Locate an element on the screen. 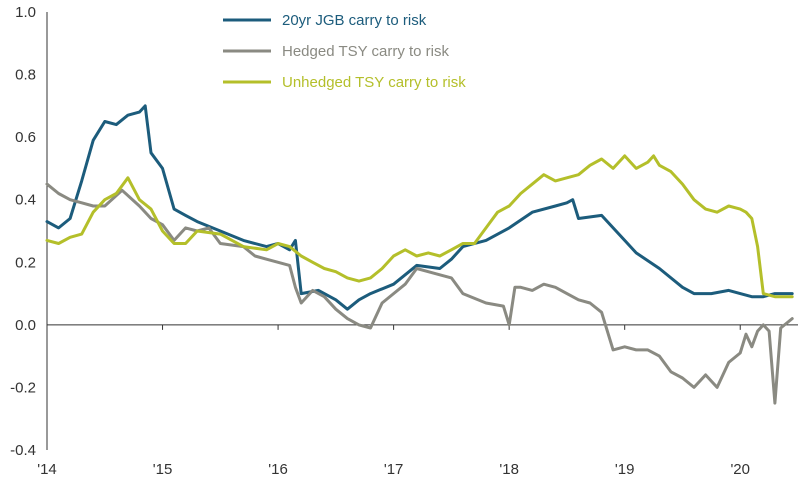 The image size is (800, 489). y-tick-label: 0.6 is located at coordinates (25, 137).